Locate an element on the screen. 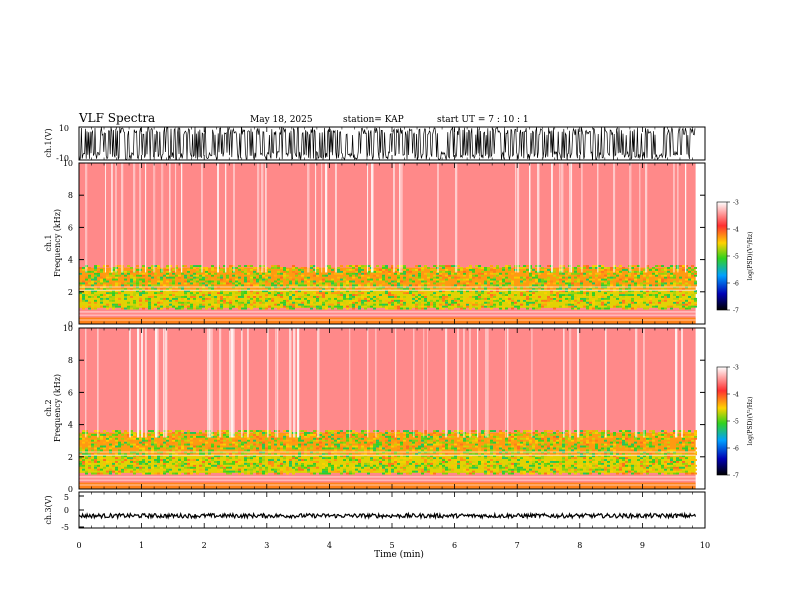 This screenshot has width=792, height=612. frequency-tick-label: 4 is located at coordinates (70, 260).